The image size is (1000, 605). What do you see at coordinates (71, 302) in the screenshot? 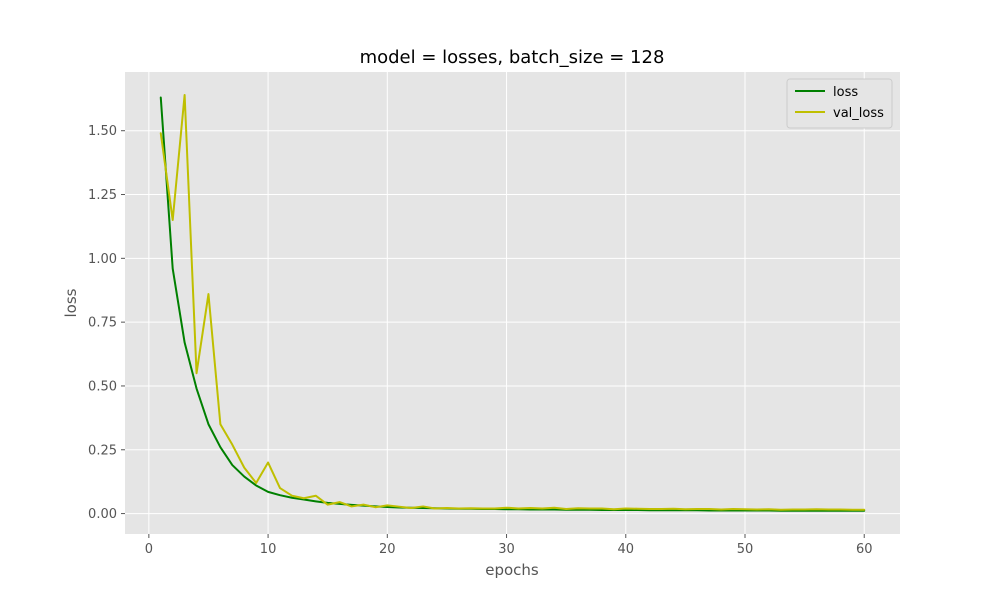
I see `y-axis-title: loss` at bounding box center [71, 302].